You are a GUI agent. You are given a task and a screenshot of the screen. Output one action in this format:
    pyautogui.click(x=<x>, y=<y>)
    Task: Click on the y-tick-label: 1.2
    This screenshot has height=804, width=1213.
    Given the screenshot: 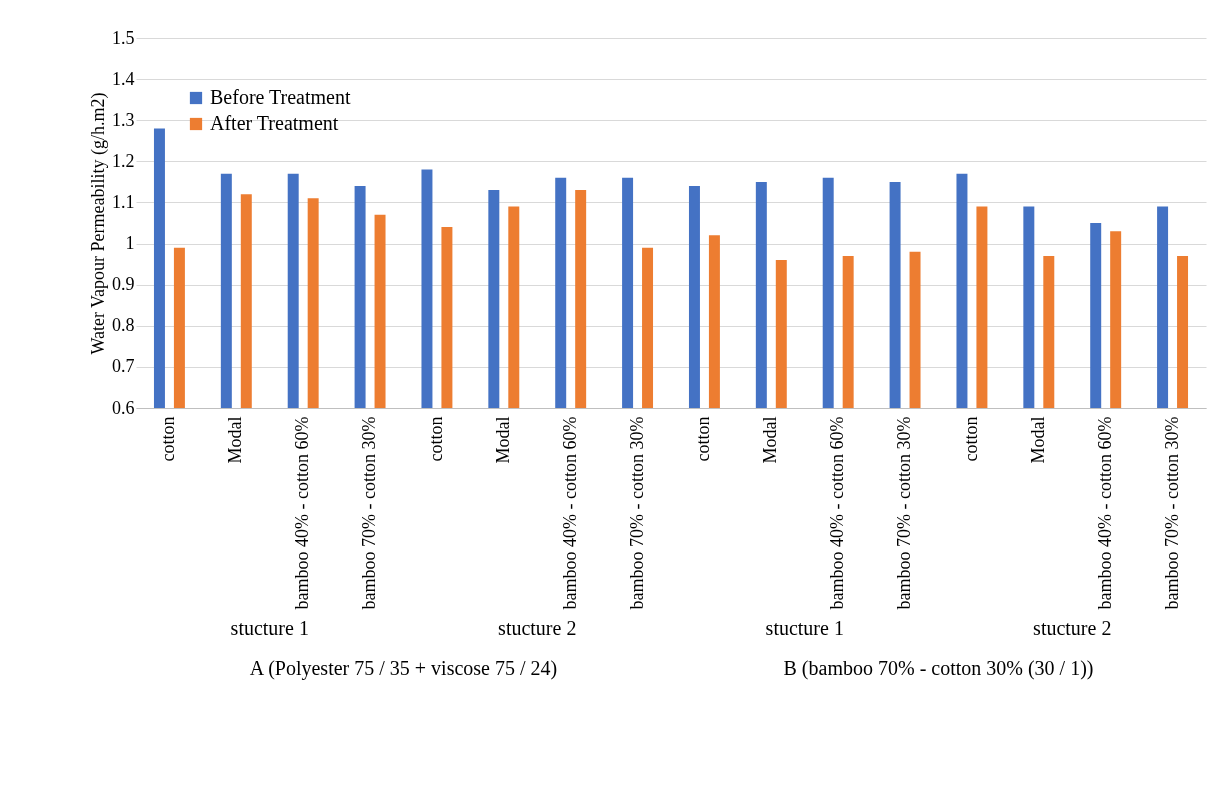 What is the action you would take?
    pyautogui.click(x=123, y=160)
    